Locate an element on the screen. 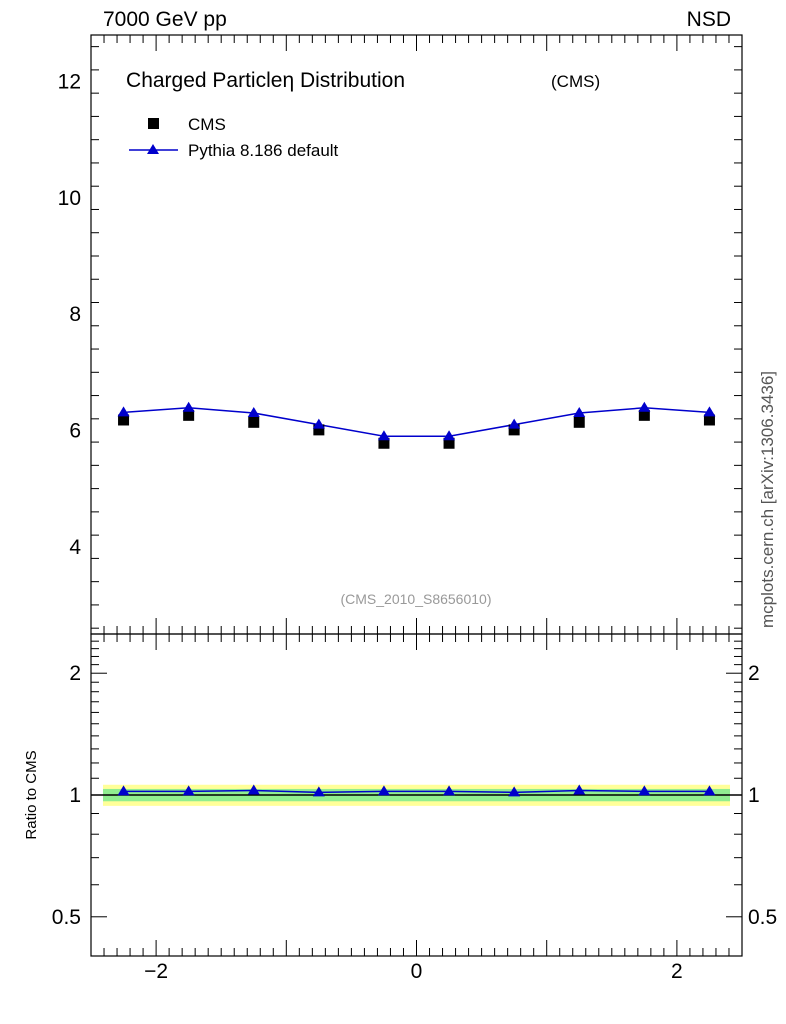 The width and height of the screenshot is (786, 1024). legend-label-pythia: Pythia 8.186 default is located at coordinates (263, 150).